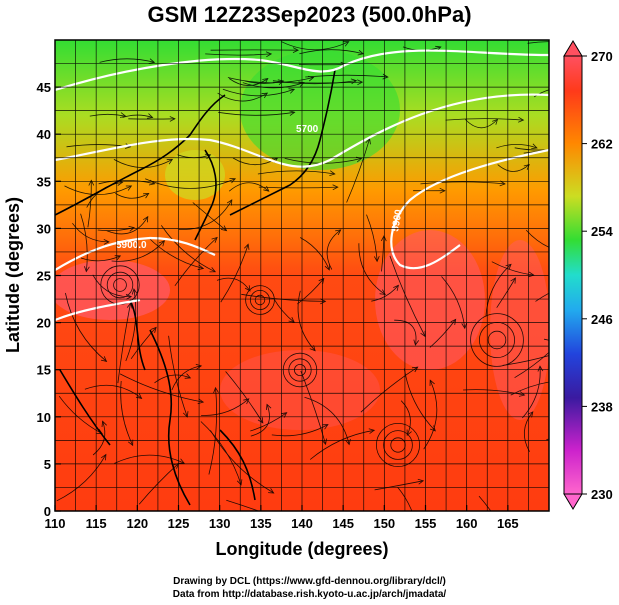 The width and height of the screenshot is (619, 605). What do you see at coordinates (44, 323) in the screenshot?
I see `y-tick-label: 20` at bounding box center [44, 323].